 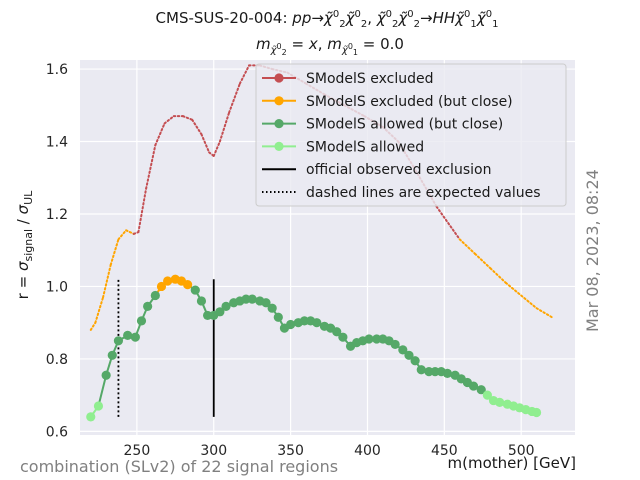 I want to click on legend-label: SModelS excluded (but close), so click(x=409, y=102).